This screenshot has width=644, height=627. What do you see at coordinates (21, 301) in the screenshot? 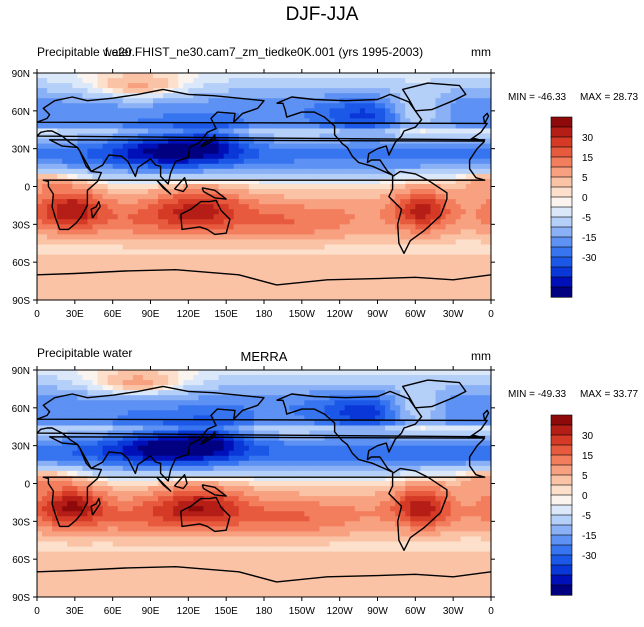
I see `y-tick-label: 90S` at bounding box center [21, 301].